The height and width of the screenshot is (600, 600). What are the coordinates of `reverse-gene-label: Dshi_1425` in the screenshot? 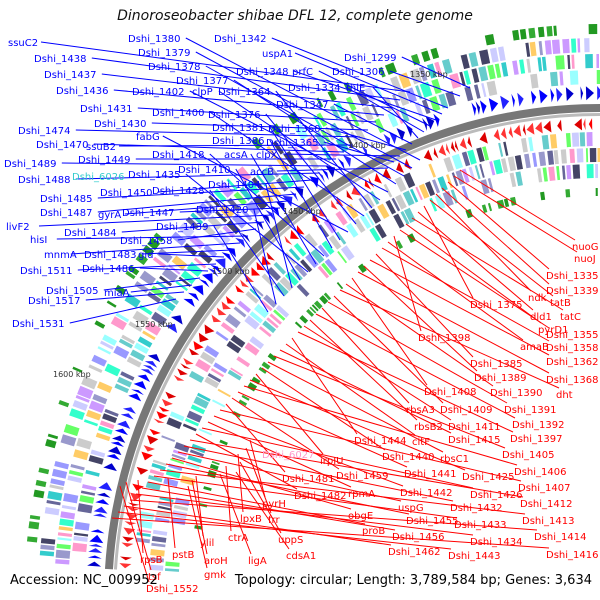 It's located at (488, 477).